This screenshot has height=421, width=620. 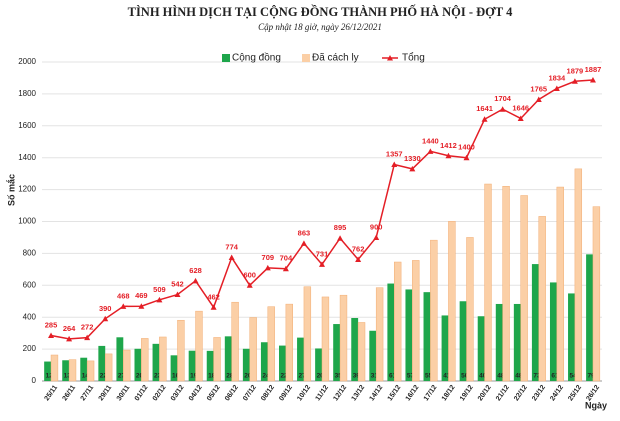 What do you see at coordinates (359, 393) in the screenshot?
I see `x-tick-label: 13/12` at bounding box center [359, 393].